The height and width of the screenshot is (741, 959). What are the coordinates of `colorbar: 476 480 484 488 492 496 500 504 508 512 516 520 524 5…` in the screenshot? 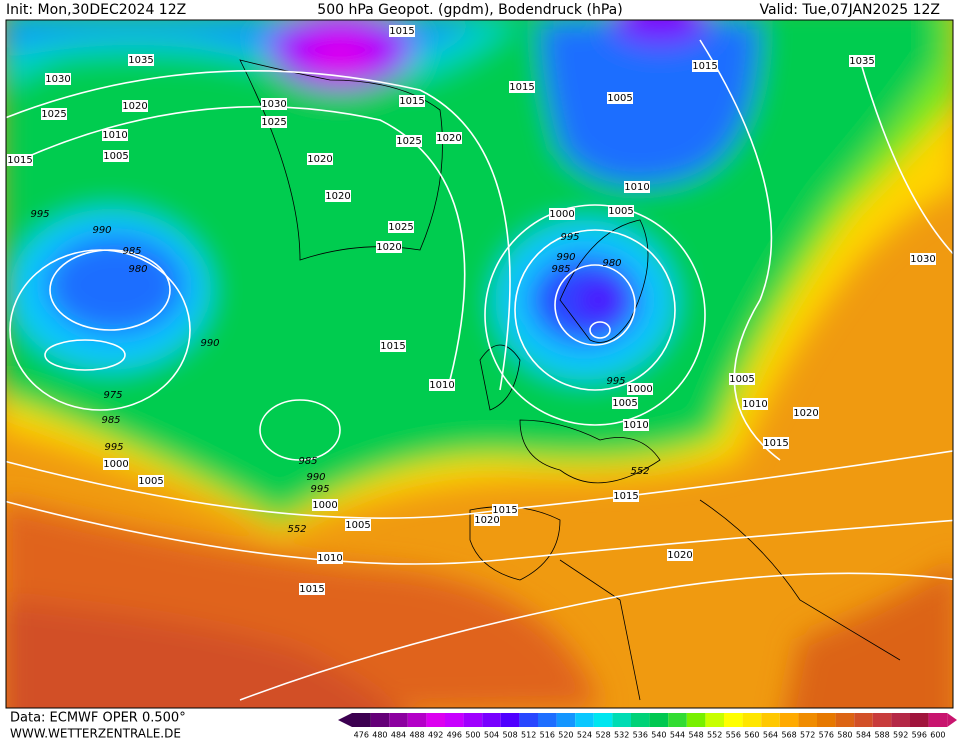 It's located at (647, 726).